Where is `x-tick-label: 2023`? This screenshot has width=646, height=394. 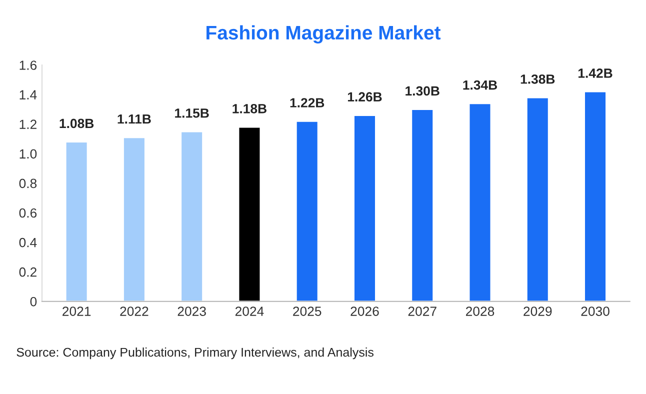
x-tick-label: 2023 is located at coordinates (192, 311).